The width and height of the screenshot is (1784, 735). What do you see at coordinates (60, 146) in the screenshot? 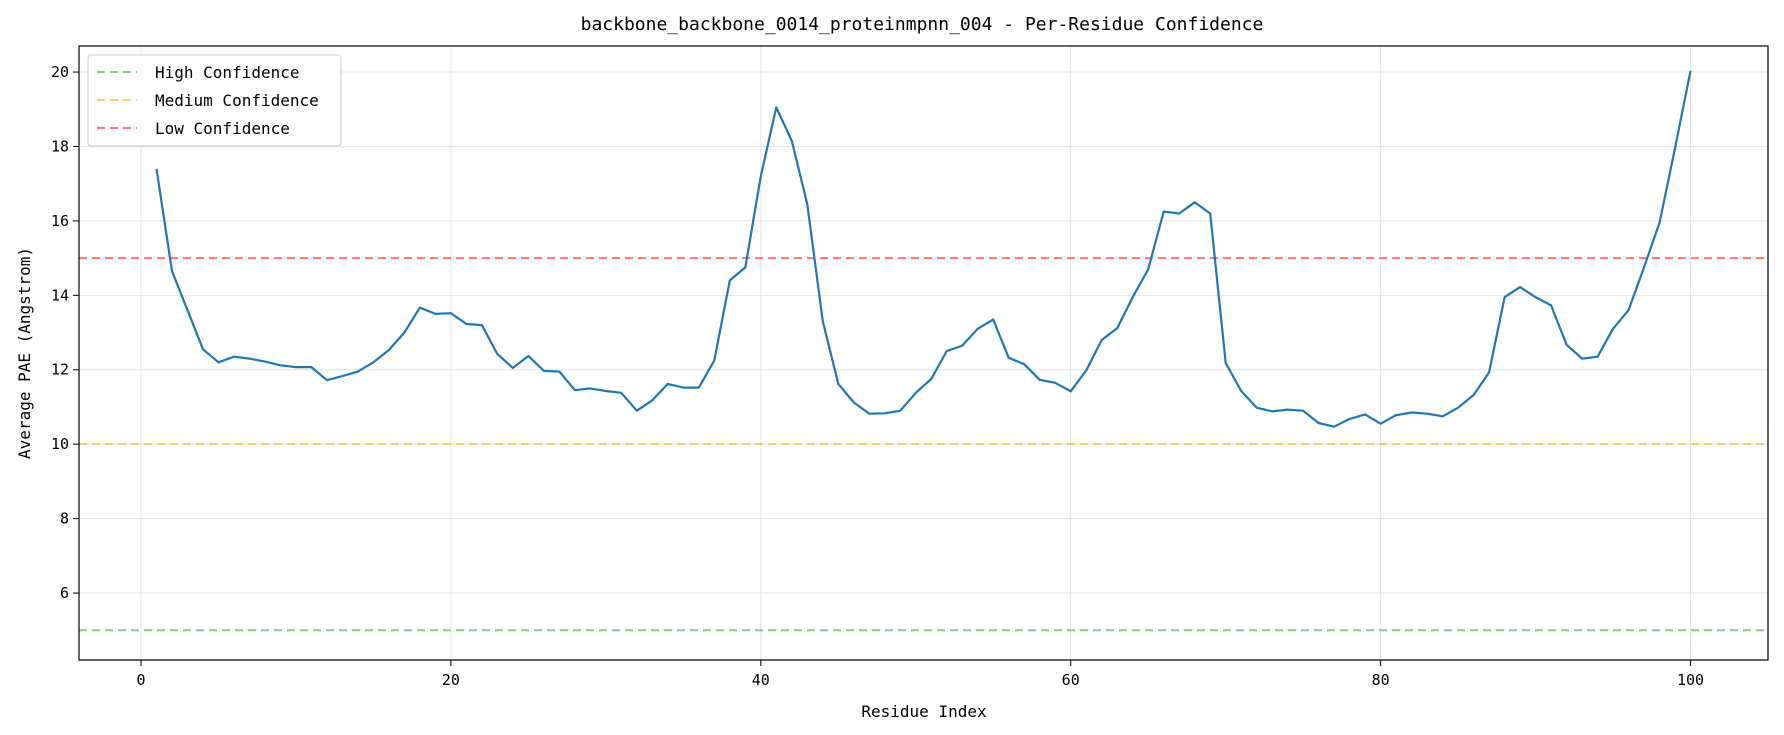
I see `y-tick-label: 18` at bounding box center [60, 146].